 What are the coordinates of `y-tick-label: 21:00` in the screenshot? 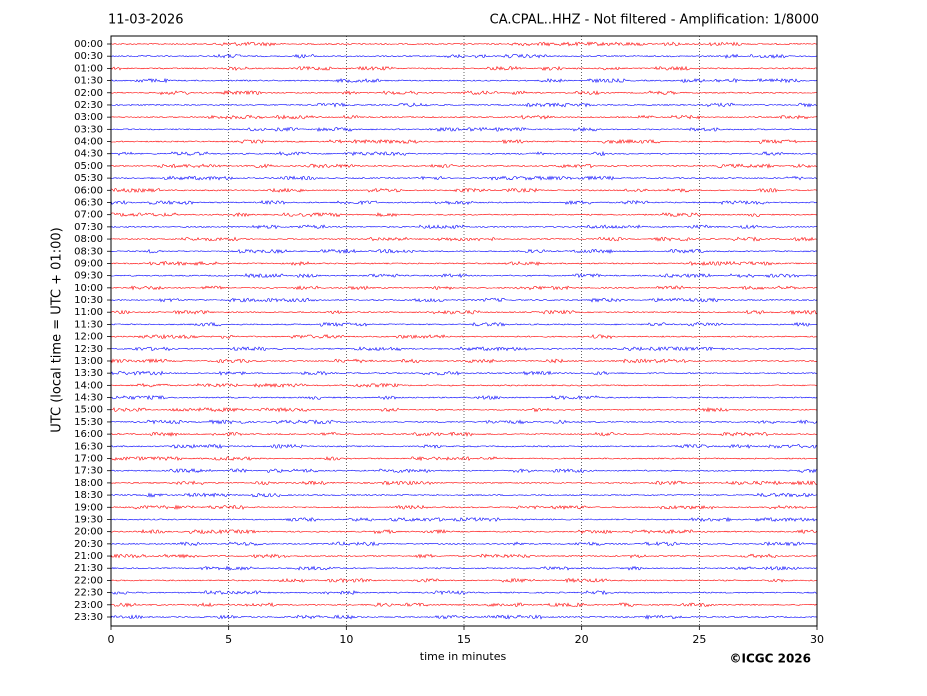 It's located at (88, 556).